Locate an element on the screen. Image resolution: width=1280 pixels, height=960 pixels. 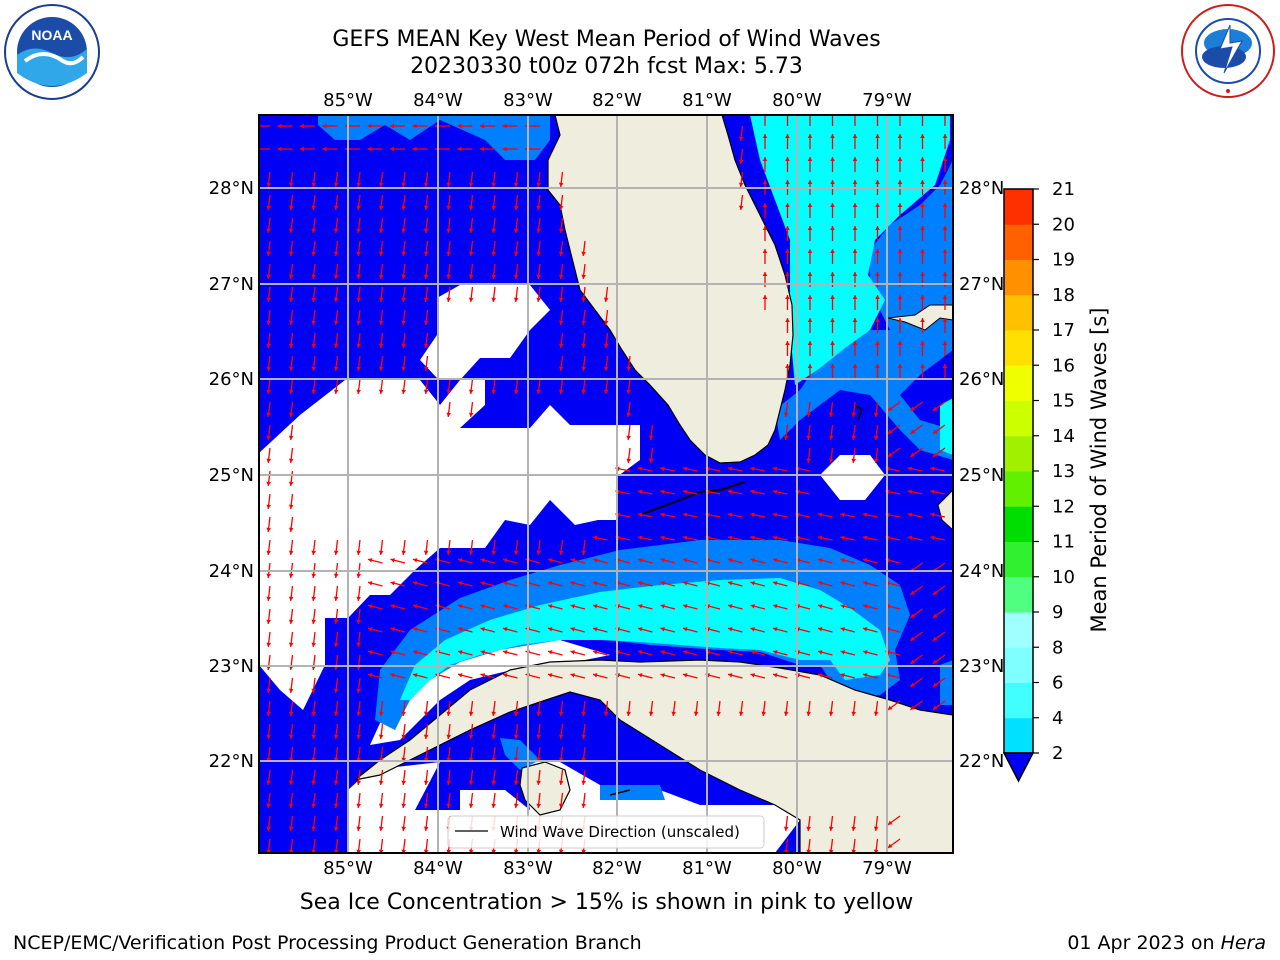
lon-label-bottom: 83°W is located at coordinates (528, 868).